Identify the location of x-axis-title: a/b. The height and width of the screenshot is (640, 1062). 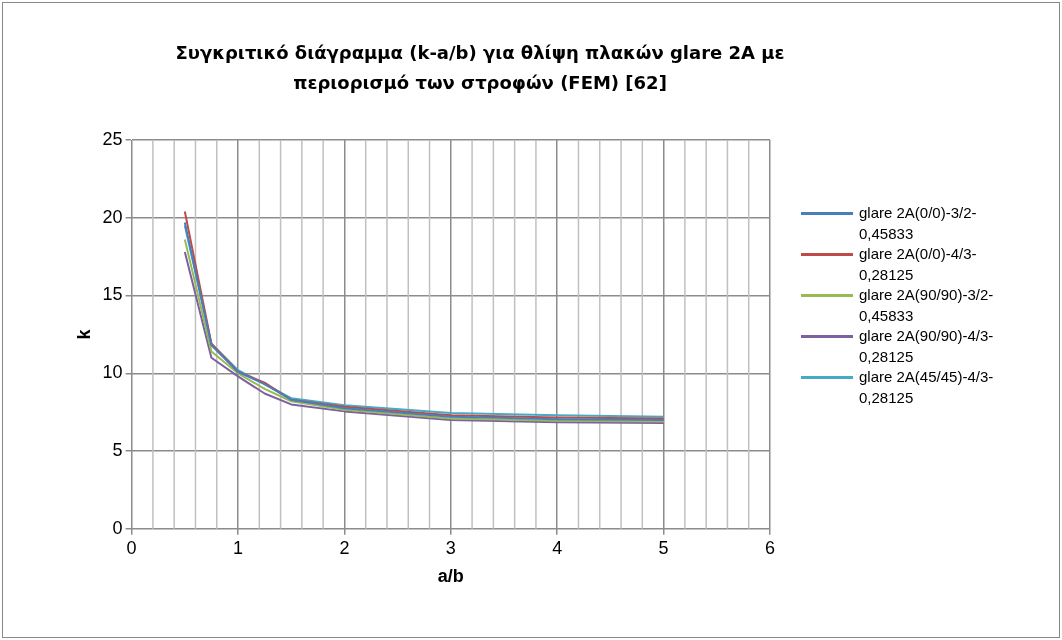
(450, 576).